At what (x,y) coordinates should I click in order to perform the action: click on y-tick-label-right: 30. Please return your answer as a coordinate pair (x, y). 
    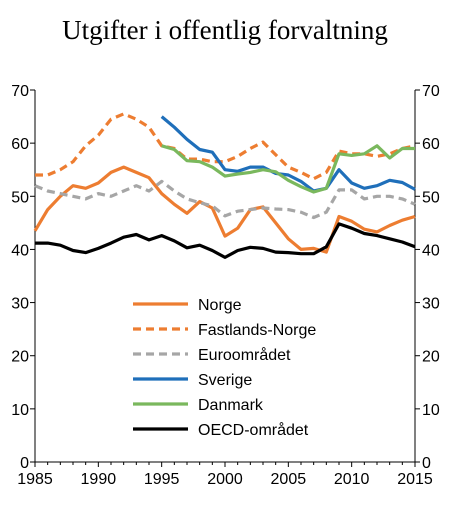
    Looking at the image, I should click on (431, 304).